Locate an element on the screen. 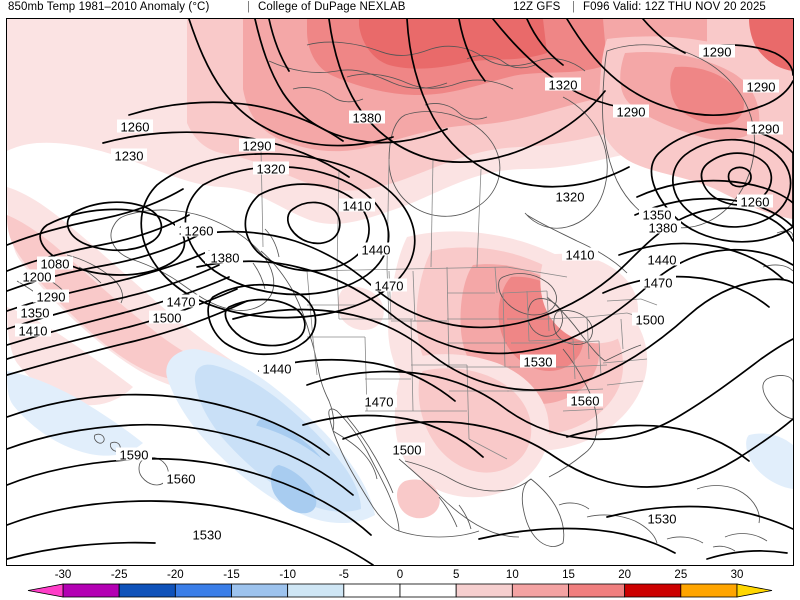  contour-label-1500-sw-halo is located at coordinates (407, 449).